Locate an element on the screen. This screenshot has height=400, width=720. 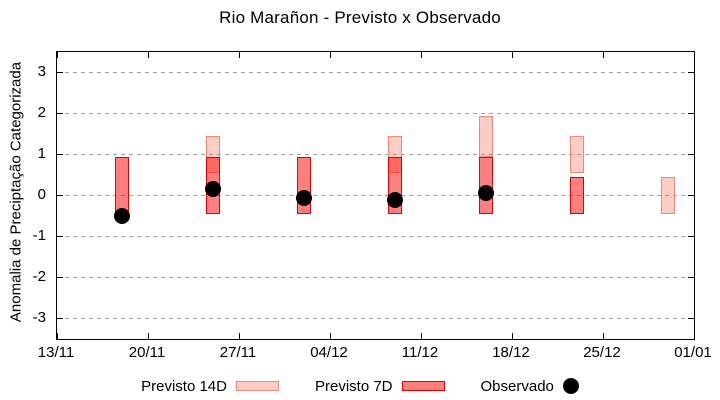
legend-item-previsto-7d: Previsto 7D is located at coordinates (380, 386).